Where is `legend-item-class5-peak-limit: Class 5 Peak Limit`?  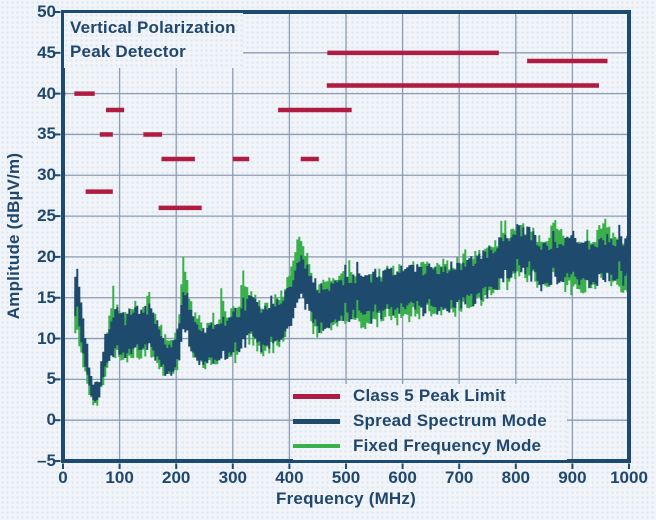 legend-item-class5-peak-limit: Class 5 Peak Limit is located at coordinates (430, 396).